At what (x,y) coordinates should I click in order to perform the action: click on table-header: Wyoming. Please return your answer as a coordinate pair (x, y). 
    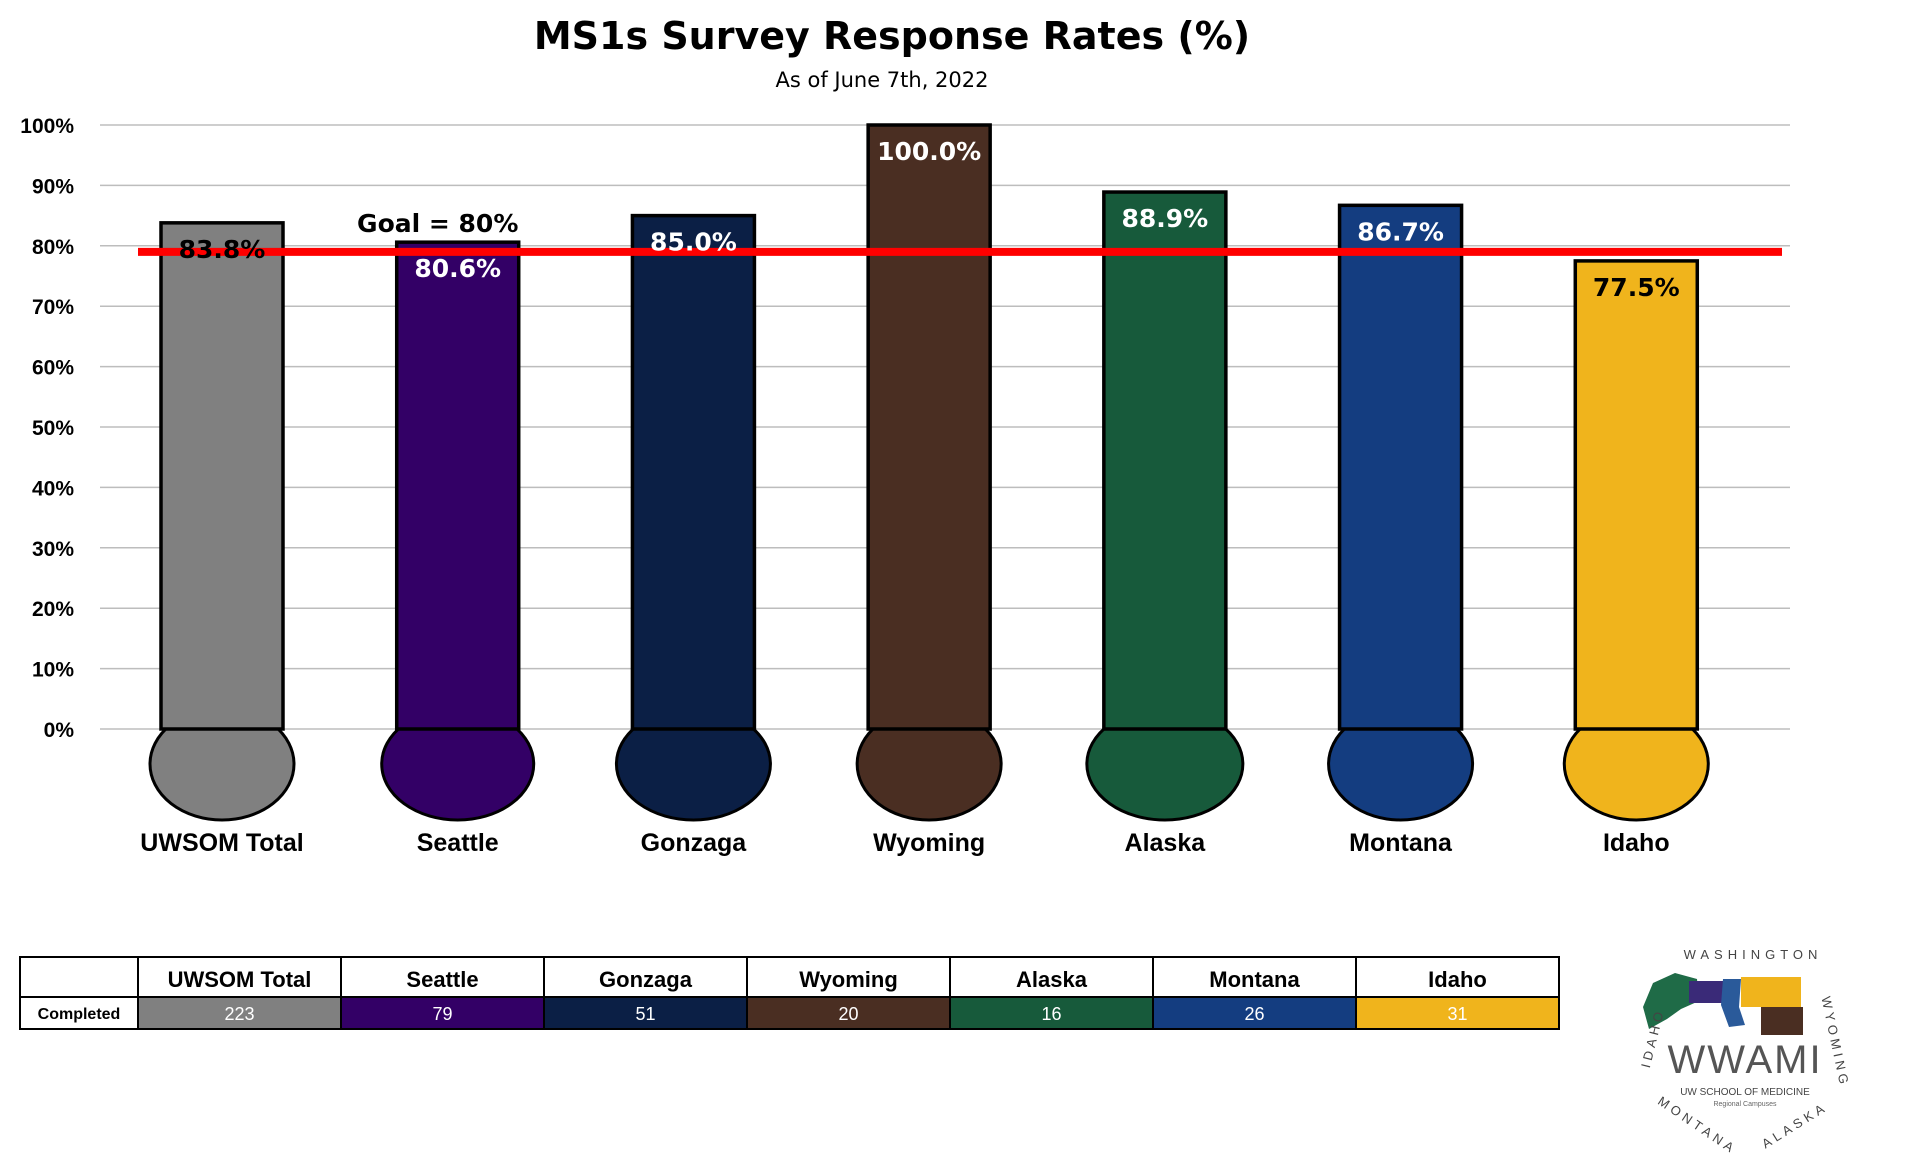
    Looking at the image, I should click on (848, 979).